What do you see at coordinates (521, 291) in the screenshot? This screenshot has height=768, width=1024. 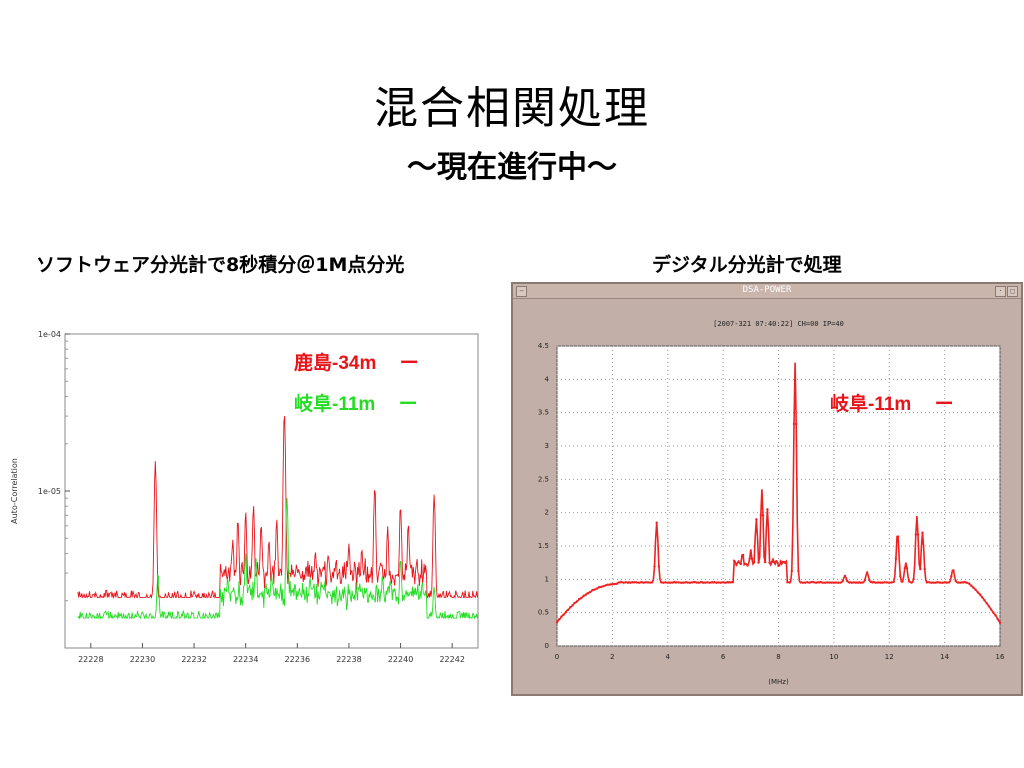 I see `window-menu-button: −` at bounding box center [521, 291].